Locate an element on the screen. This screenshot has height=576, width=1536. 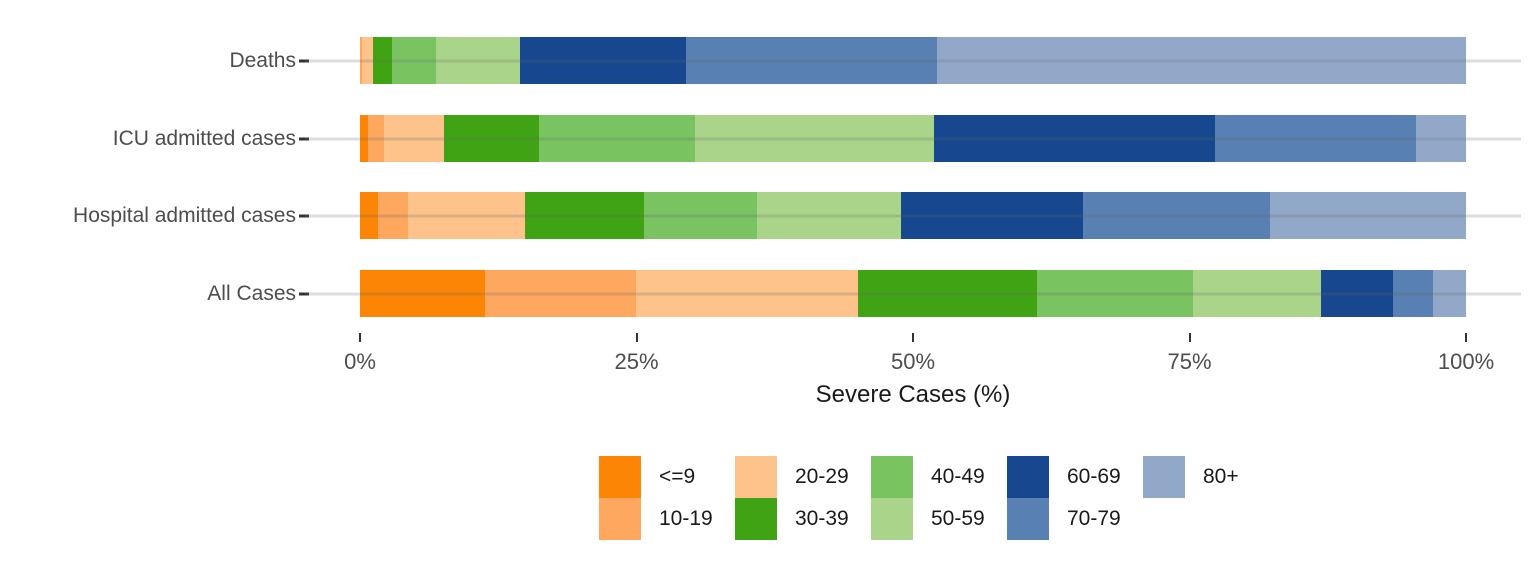
category-label: Hospital admitted cases is located at coordinates (184, 215).